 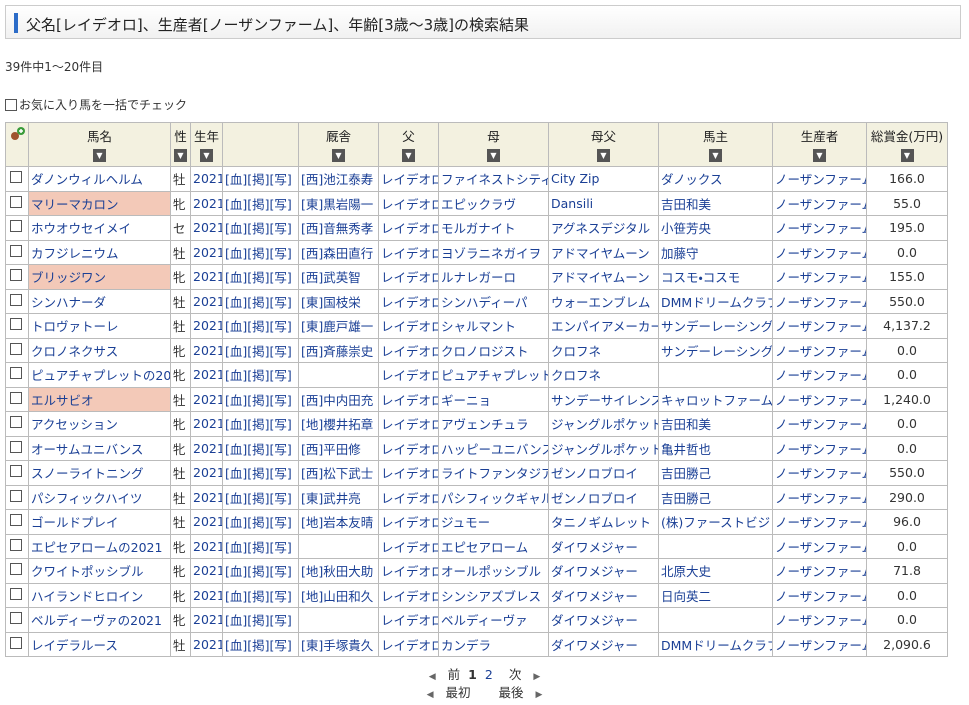 I want to click on cell-link: ブリッジワン, so click(x=69, y=278).